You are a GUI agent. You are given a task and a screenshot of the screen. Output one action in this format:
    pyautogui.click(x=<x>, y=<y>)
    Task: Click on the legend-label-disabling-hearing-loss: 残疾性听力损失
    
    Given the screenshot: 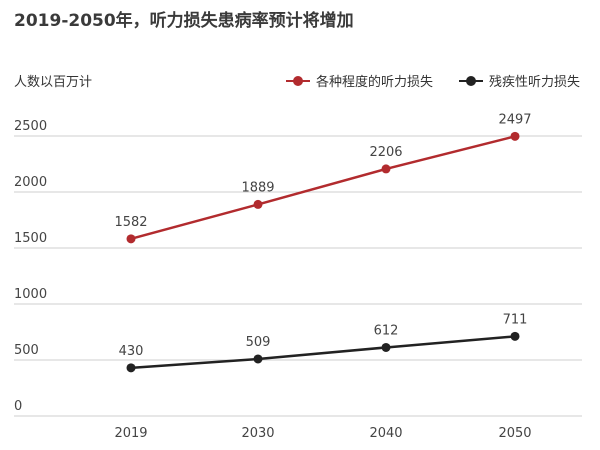 What is the action you would take?
    pyautogui.click(x=534, y=82)
    